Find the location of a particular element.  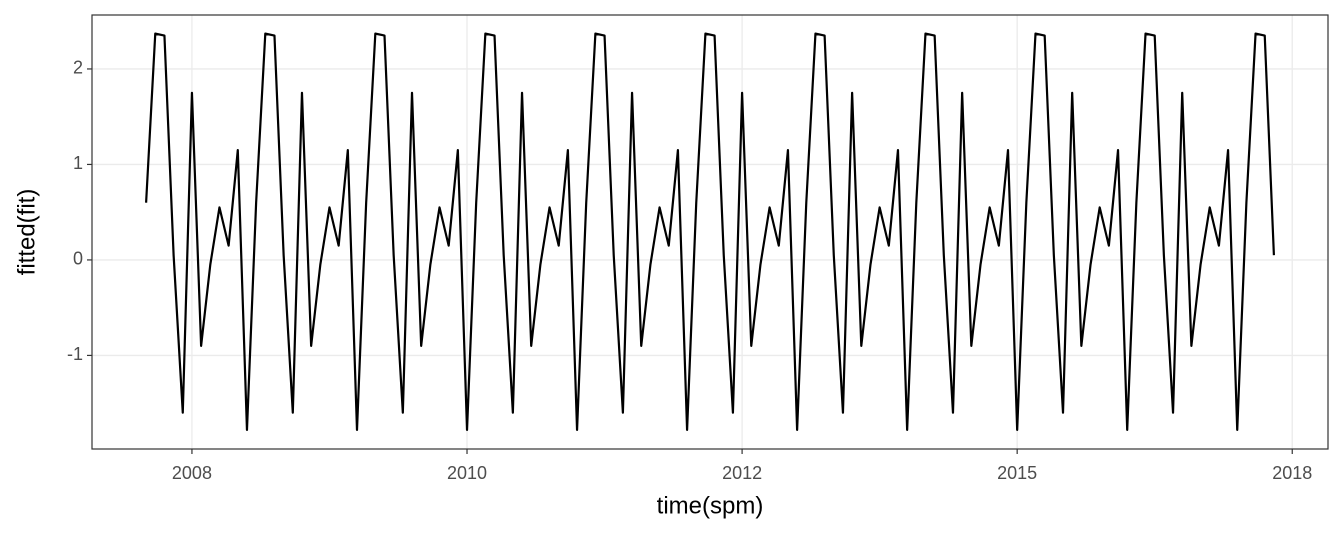

y-tick-label: 0 is located at coordinates (78, 259).